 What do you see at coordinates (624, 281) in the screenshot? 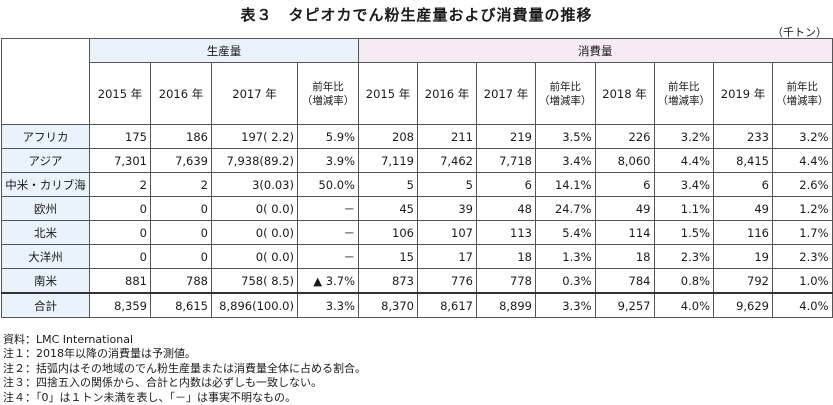
I see `value-cell: 784` at bounding box center [624, 281].